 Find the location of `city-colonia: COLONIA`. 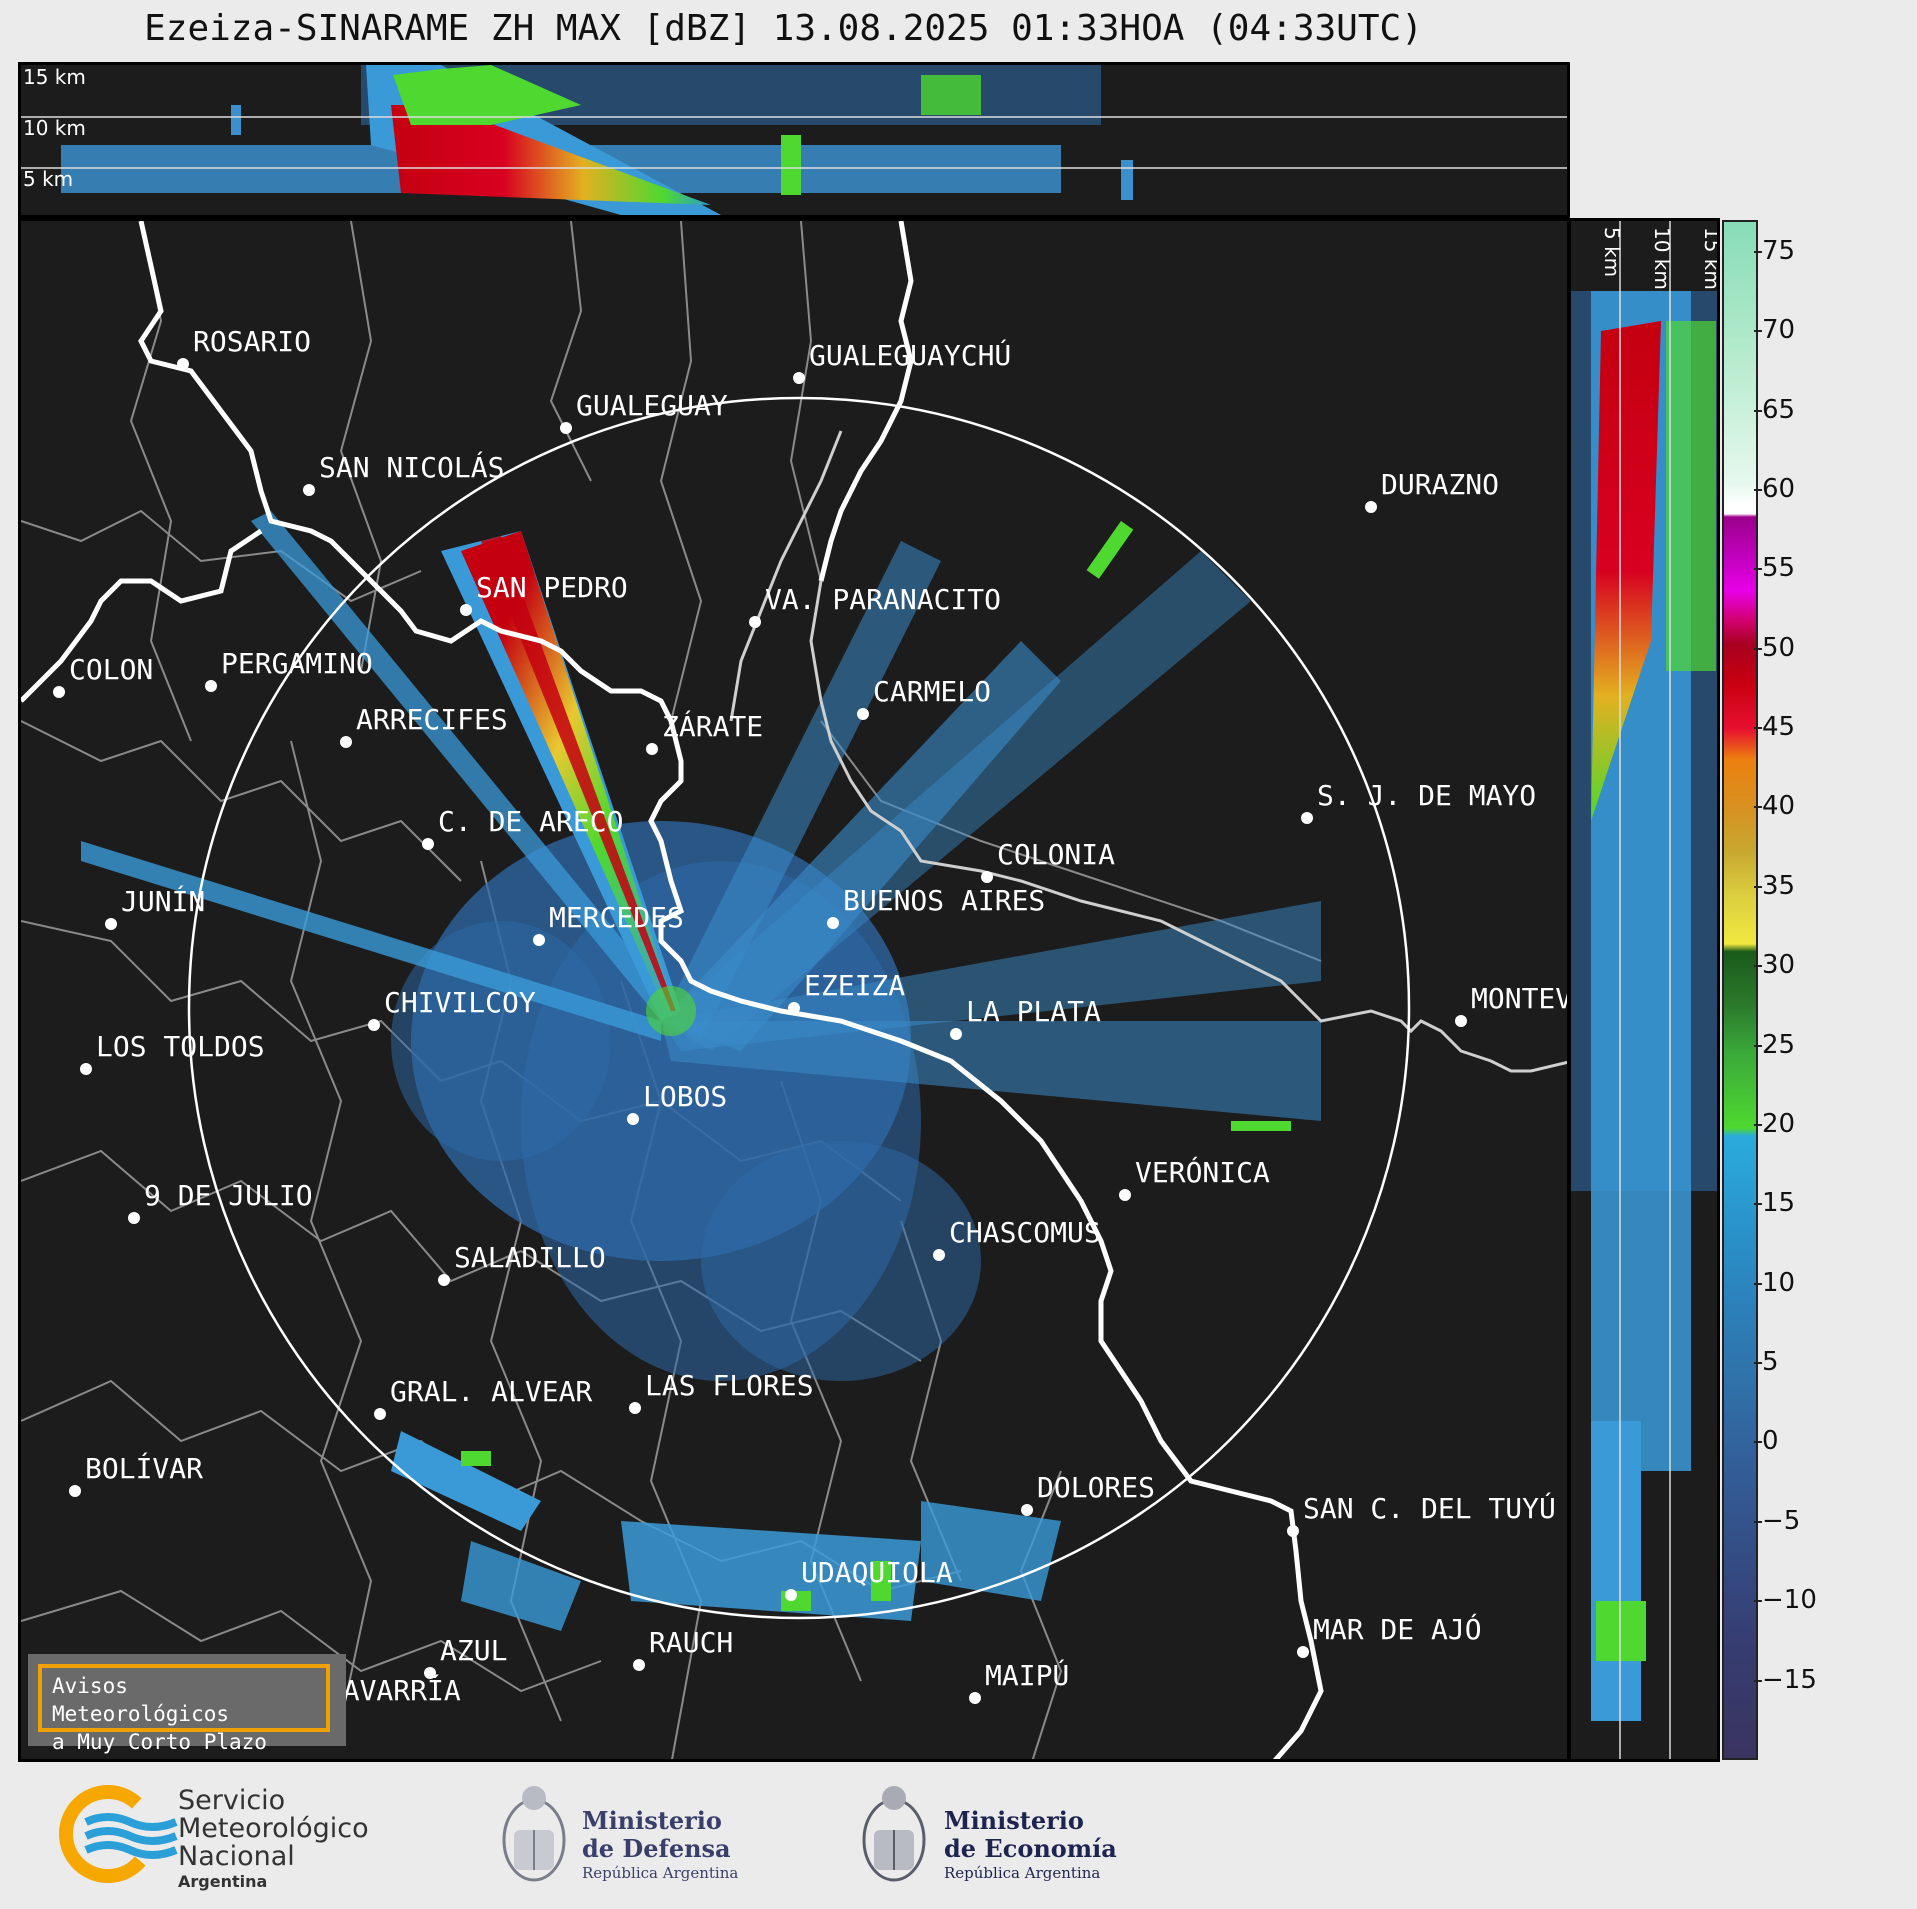

city-colonia: COLONIA is located at coordinates (1048, 860).